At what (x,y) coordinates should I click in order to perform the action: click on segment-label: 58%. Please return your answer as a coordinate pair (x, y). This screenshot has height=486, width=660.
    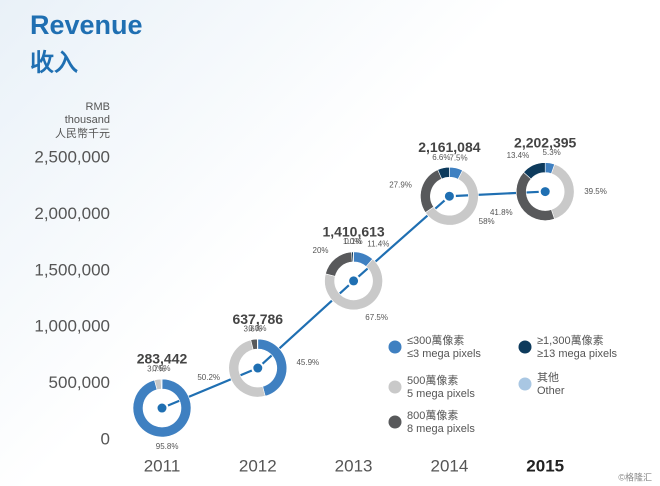
    Looking at the image, I should click on (487, 221).